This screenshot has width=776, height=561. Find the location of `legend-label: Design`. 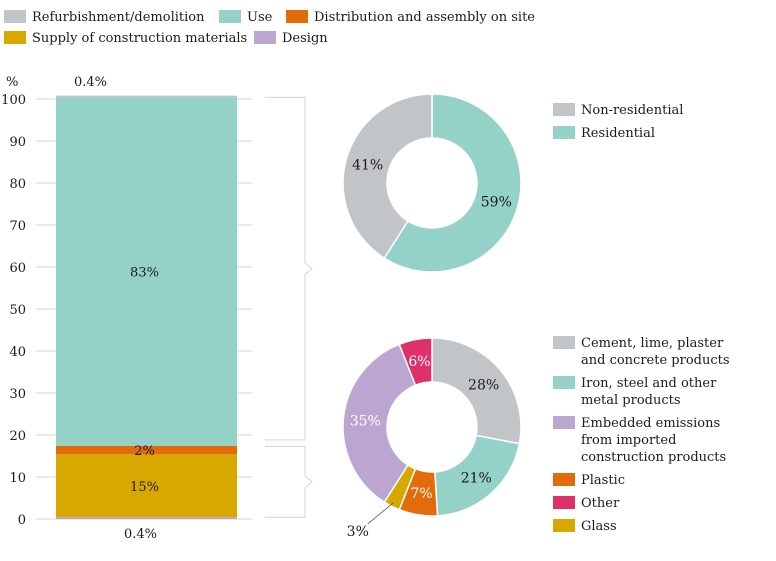

legend-label: Design is located at coordinates (305, 38).